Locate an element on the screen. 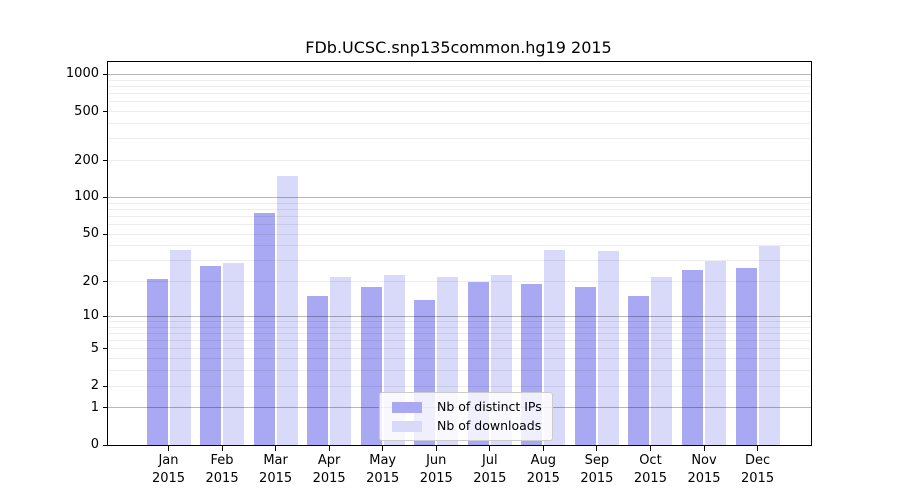 This screenshot has width=900, height=500. x-tick-label-line: Mar is located at coordinates (275, 460).